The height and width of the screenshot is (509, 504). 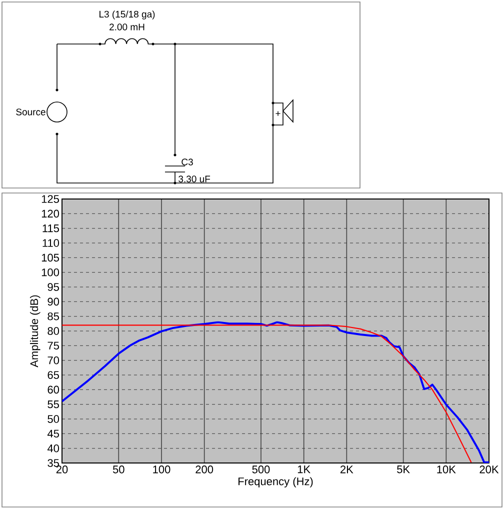 I want to click on y-tick-label: 40, so click(x=53, y=448).